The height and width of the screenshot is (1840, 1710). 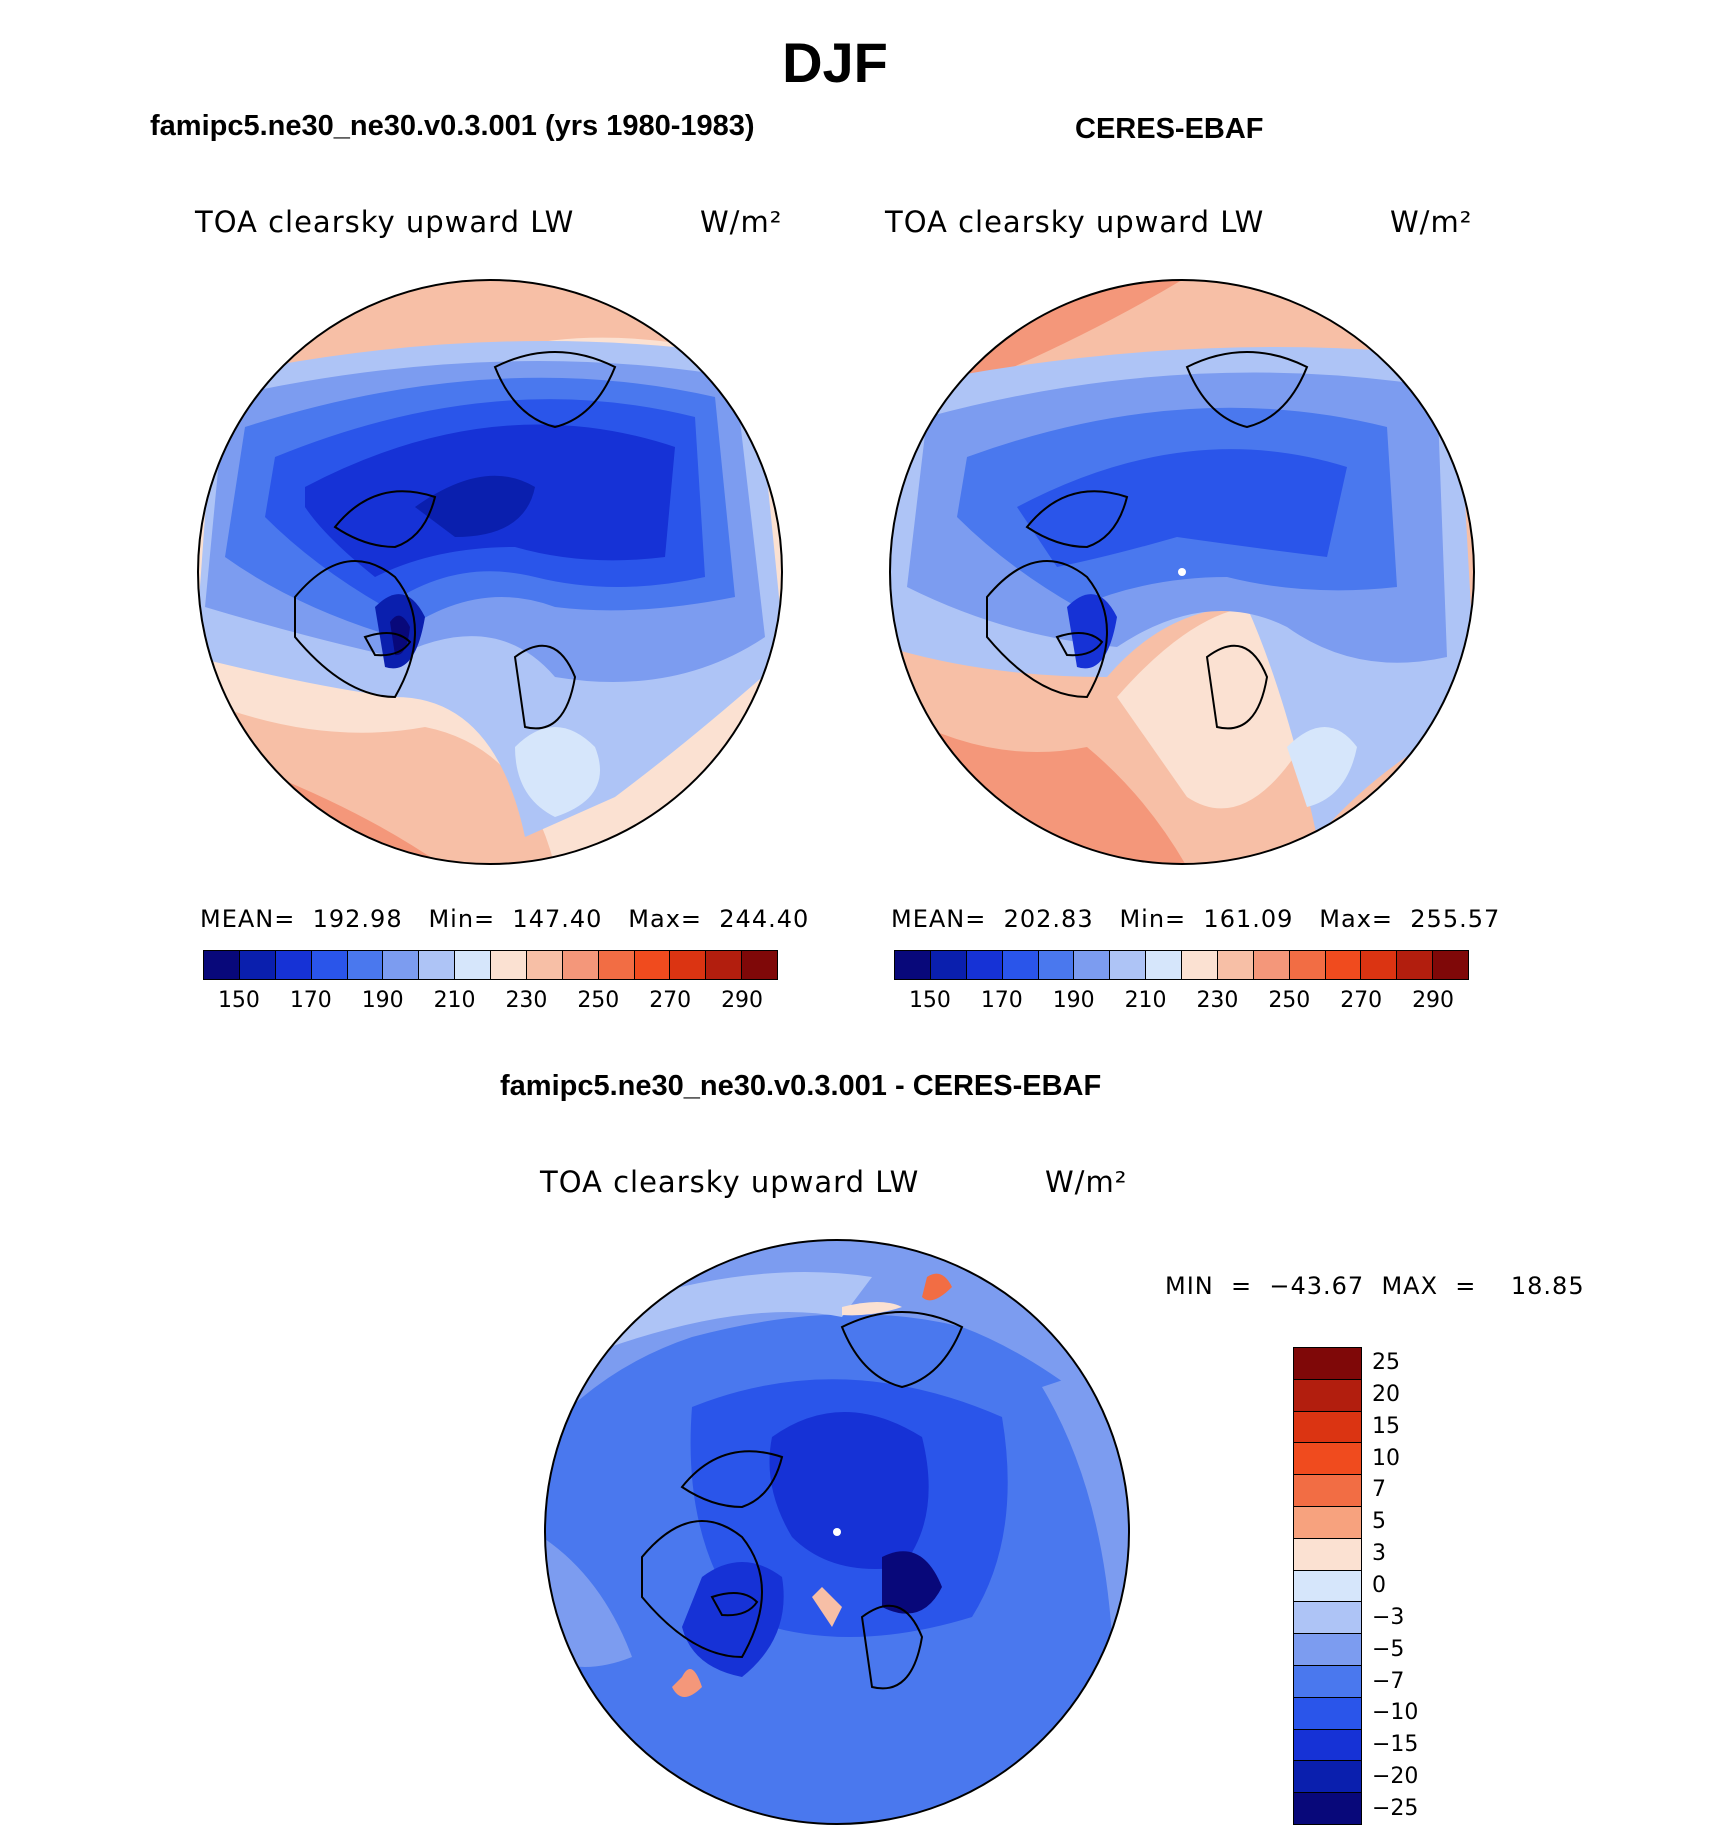 I want to click on right-colorbar, so click(x=1181, y=965).